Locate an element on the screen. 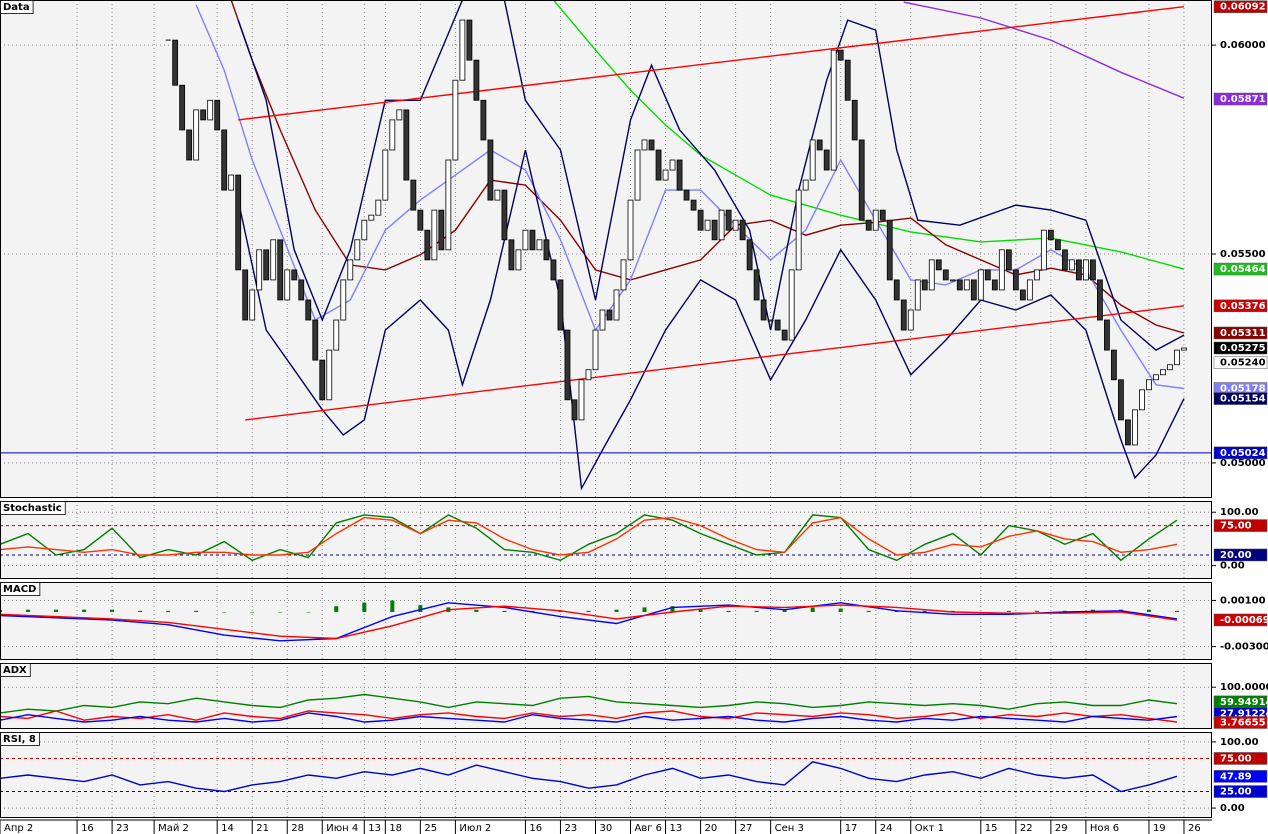 The width and height of the screenshot is (1268, 834). price-label: 47.89 is located at coordinates (1236, 776).